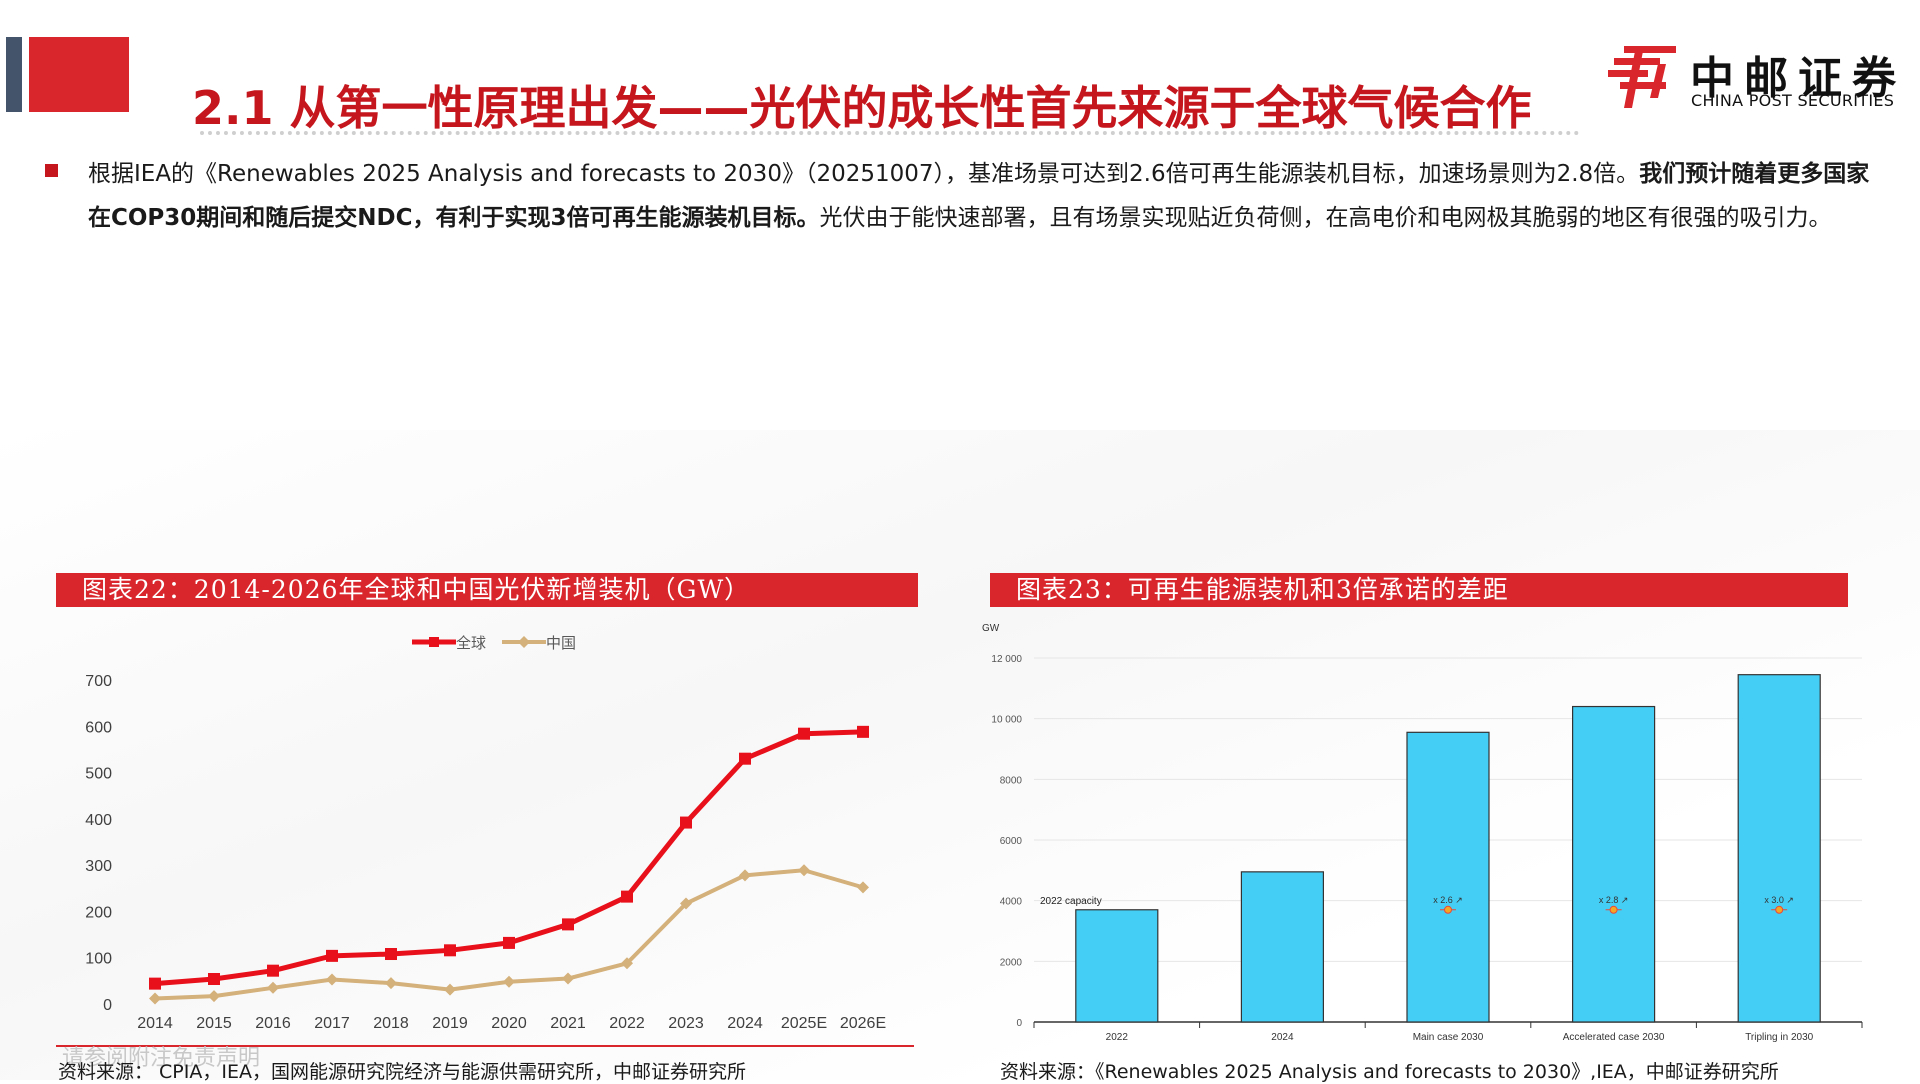  Describe the element at coordinates (1642, 77) in the screenshot. I see `china-post-logo-icon` at that location.